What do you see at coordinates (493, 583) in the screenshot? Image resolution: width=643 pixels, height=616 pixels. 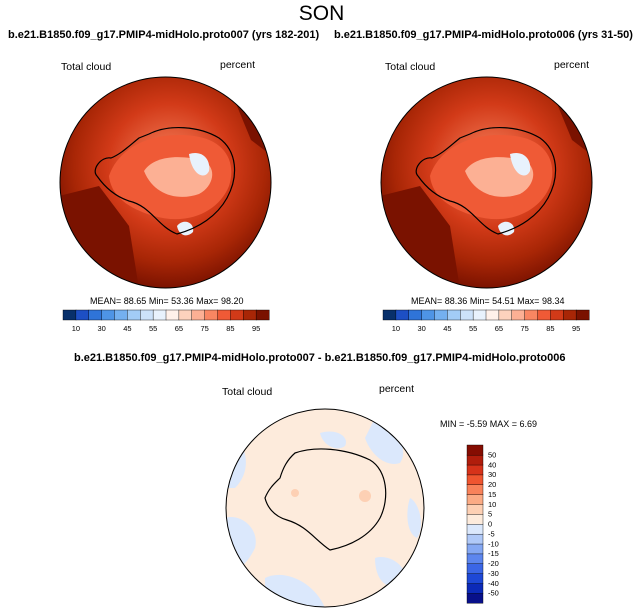 I see `diff-colorbar-tick-label: -40` at bounding box center [493, 583].